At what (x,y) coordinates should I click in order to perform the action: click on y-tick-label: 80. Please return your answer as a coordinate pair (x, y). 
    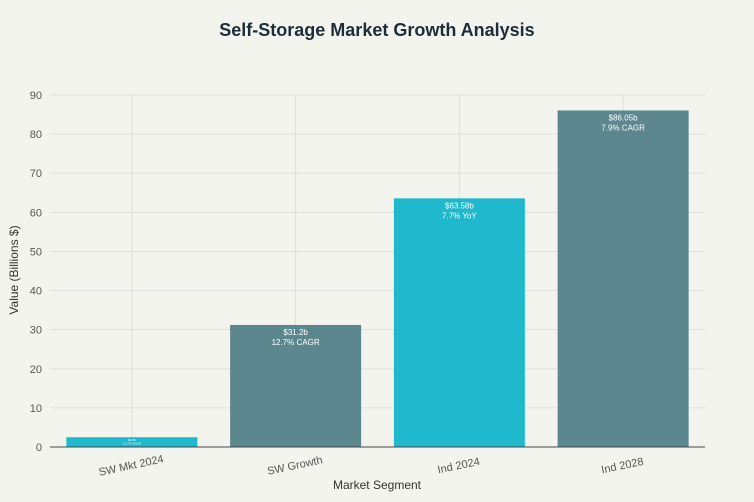
    Looking at the image, I should click on (36, 135).